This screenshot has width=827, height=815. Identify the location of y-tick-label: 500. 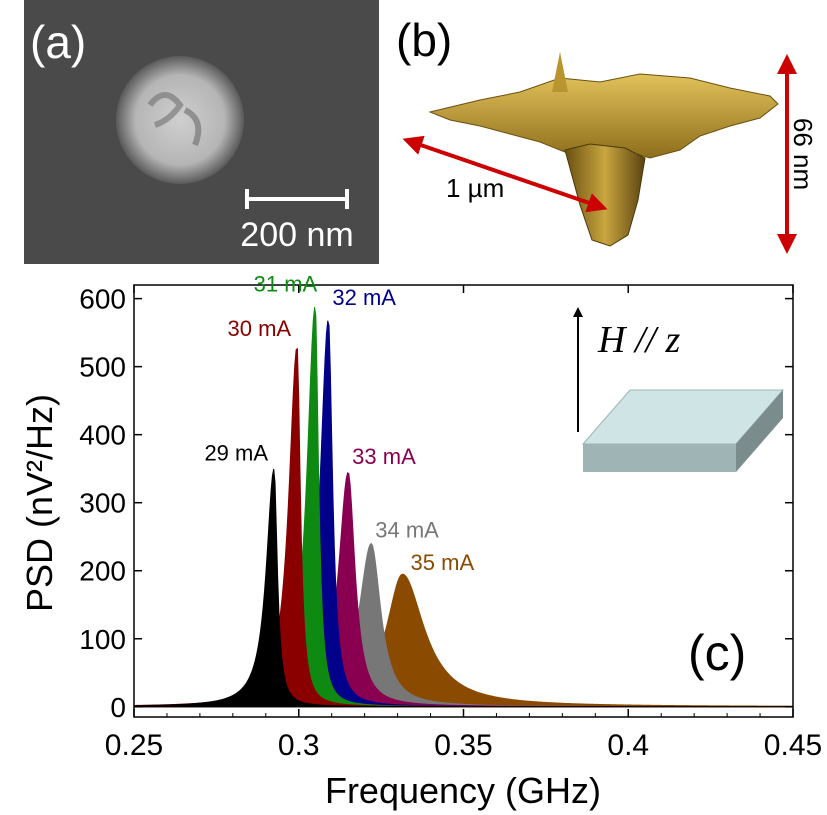
(102, 367).